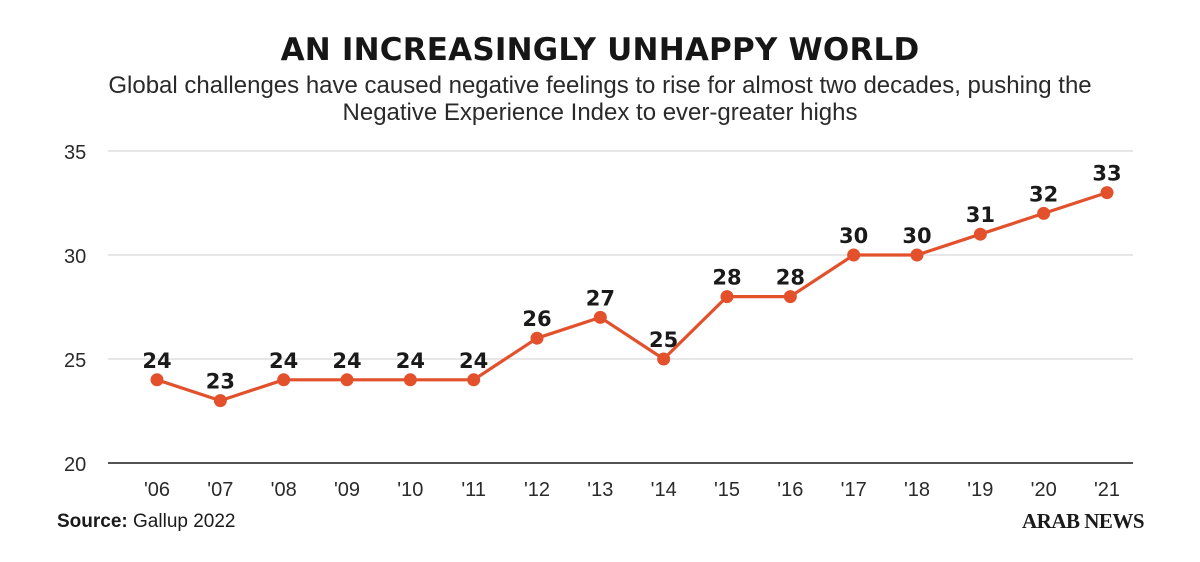  I want to click on data-label: 32, so click(1043, 194).